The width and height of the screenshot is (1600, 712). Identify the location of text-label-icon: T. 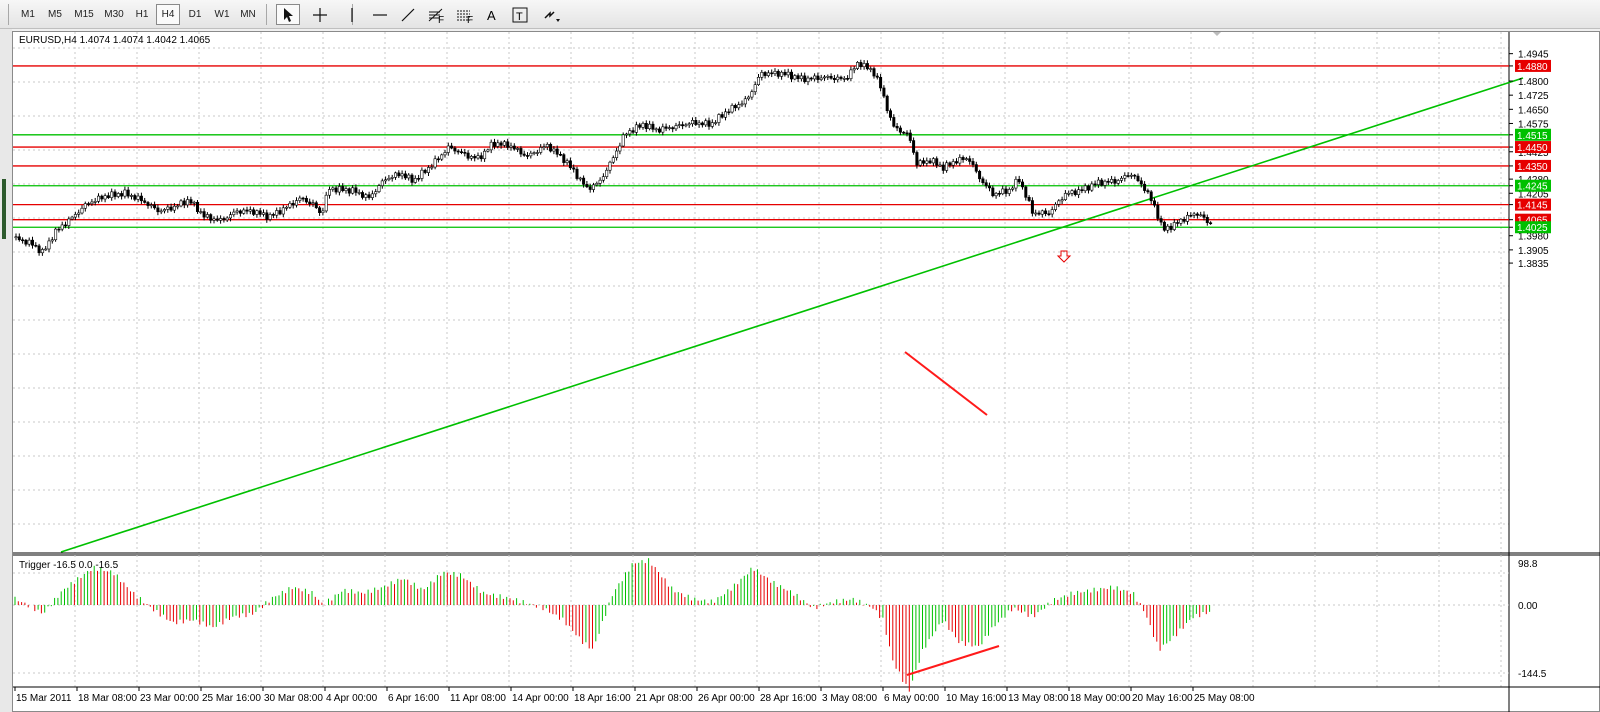
(520, 14).